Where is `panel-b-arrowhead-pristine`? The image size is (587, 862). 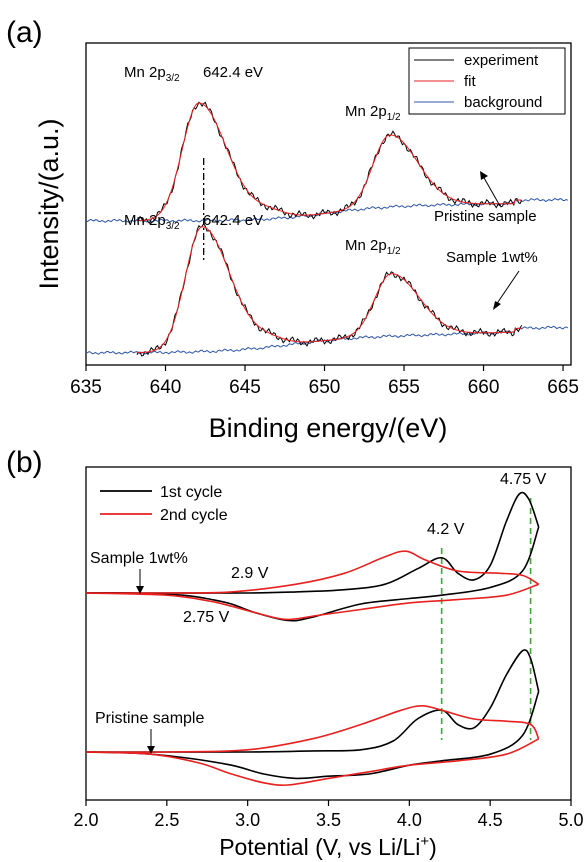 panel-b-arrowhead-pristine is located at coordinates (151, 750).